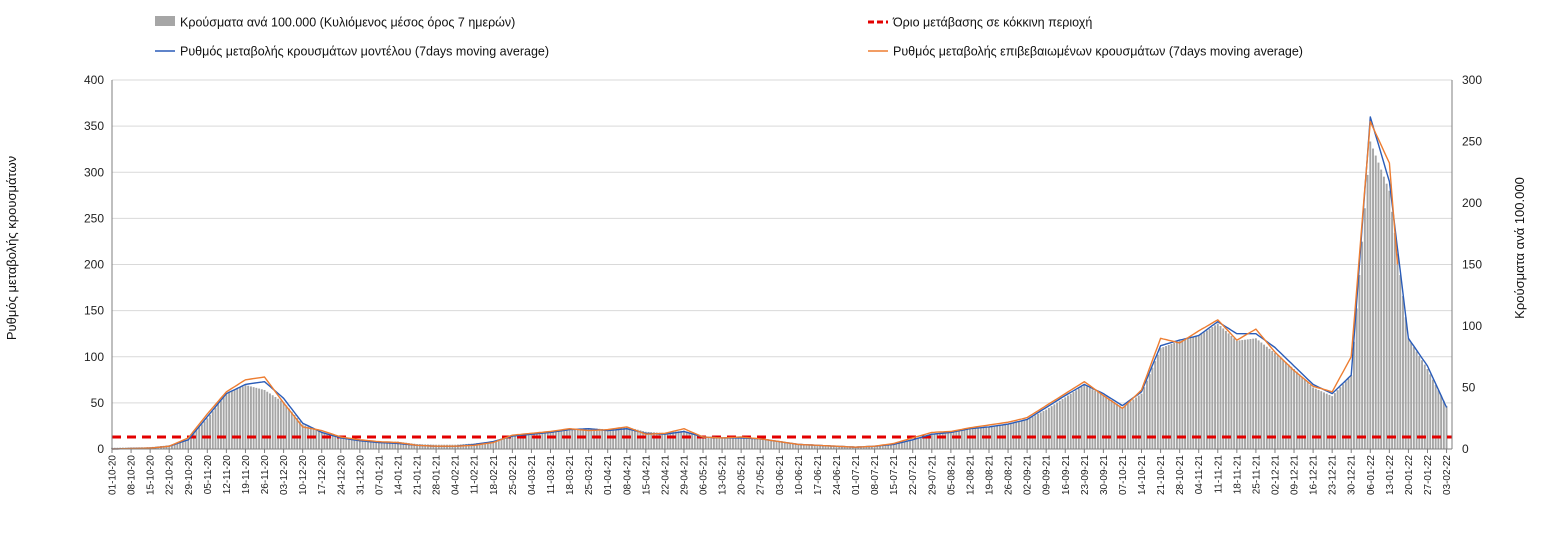  I want to click on y-axis-title-left: Ρυθμός μεταβολής κρουσμάτων, so click(11, 248).